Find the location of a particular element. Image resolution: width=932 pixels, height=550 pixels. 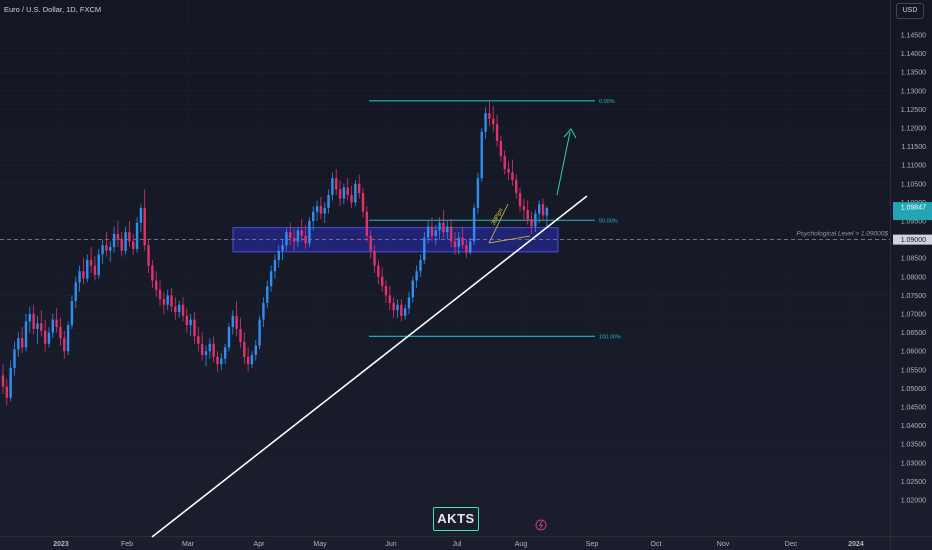

time-tick-label: Jun is located at coordinates (390, 544).